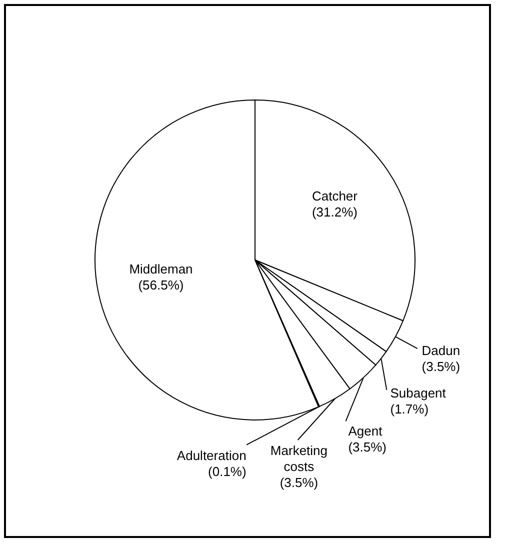 The width and height of the screenshot is (505, 552). What do you see at coordinates (335, 212) in the screenshot?
I see `data-label: (31.2%)` at bounding box center [335, 212].